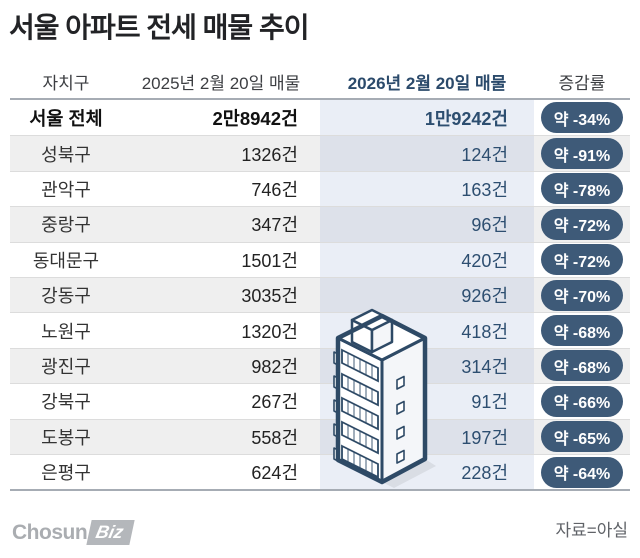 This screenshot has height=558, width=640. I want to click on table-row: 은평구 624건 228건 약 -64%, so click(320, 471).